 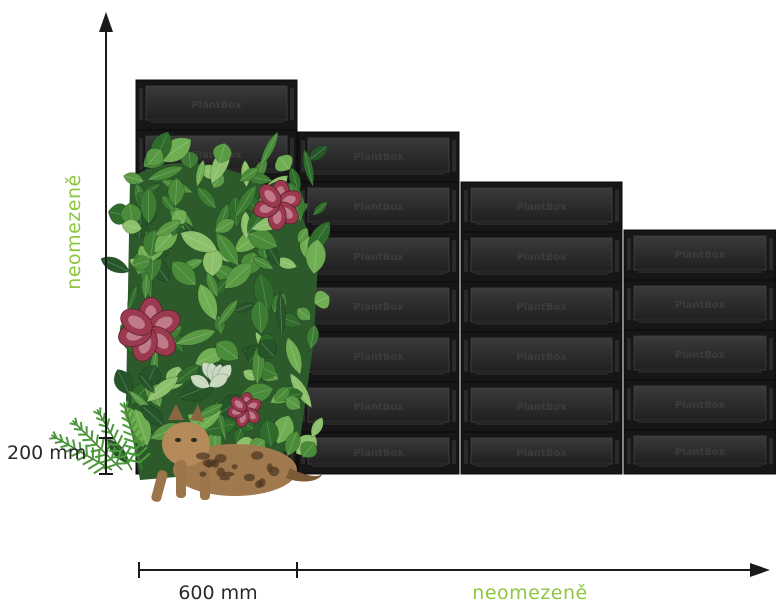 I want to click on arrow-up-icon, so click(x=106, y=22).